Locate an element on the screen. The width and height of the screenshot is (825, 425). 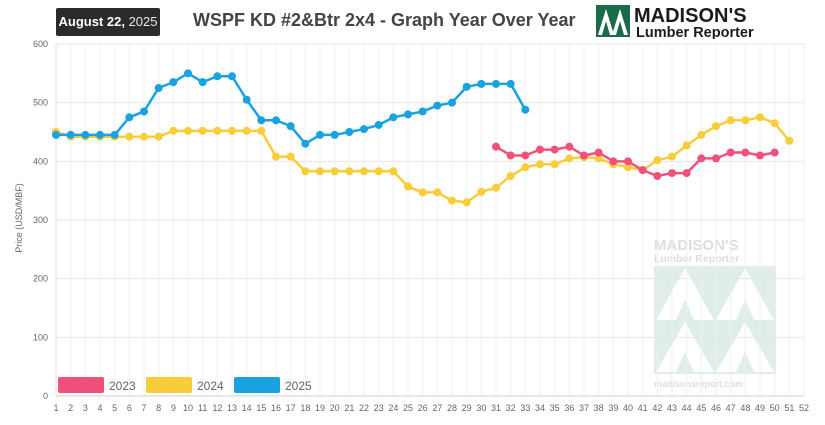
legend-item-2025: 2025 is located at coordinates (273, 385).